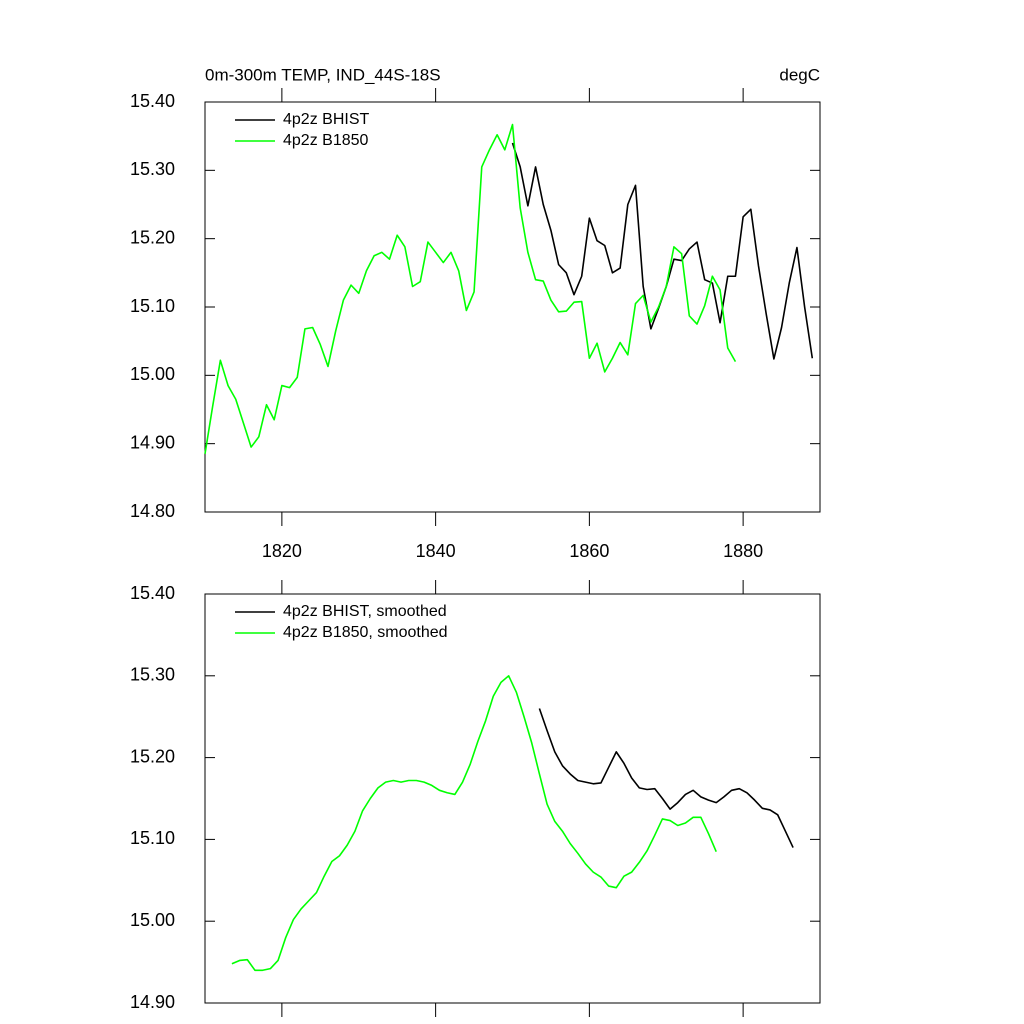  Describe the element at coordinates (282, 551) in the screenshot. I see `x-tick-label: 1820` at that location.